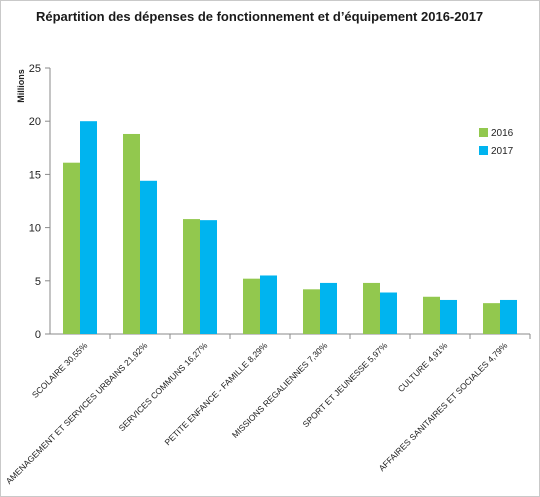 This screenshot has width=540, height=497. Describe the element at coordinates (502, 151) in the screenshot. I see `legend-label: 2017` at that location.